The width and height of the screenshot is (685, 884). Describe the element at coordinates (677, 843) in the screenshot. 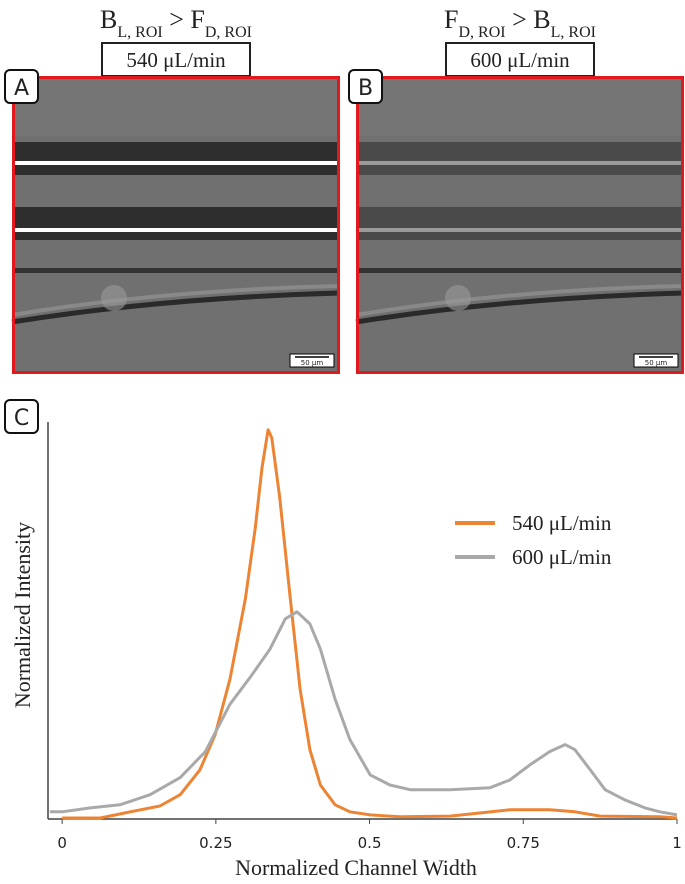

I see `x-tick-label: 1` at that location.